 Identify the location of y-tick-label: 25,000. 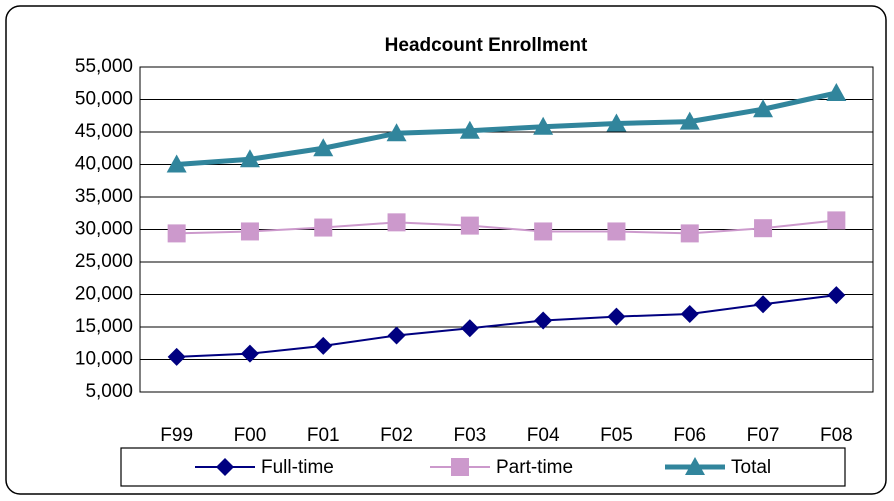
(104, 261).